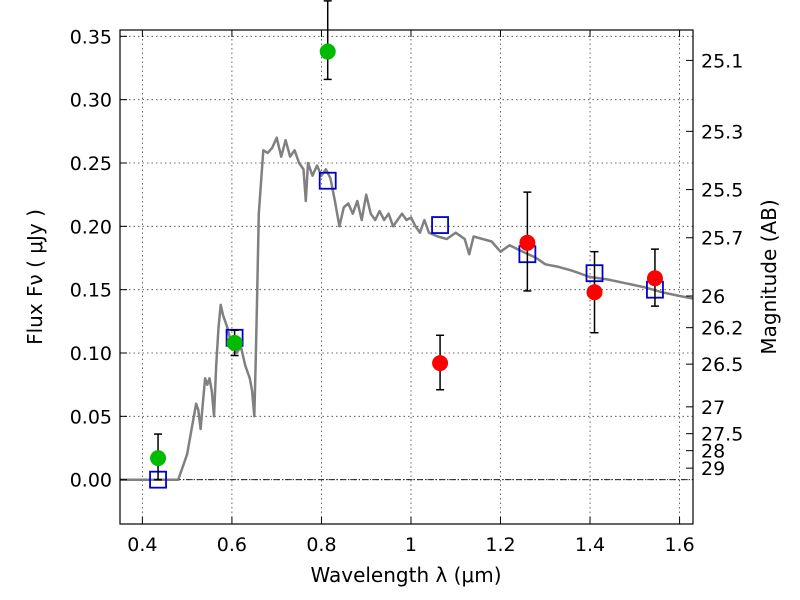  I want to click on y2-tick-label: 27.5, so click(722, 435).